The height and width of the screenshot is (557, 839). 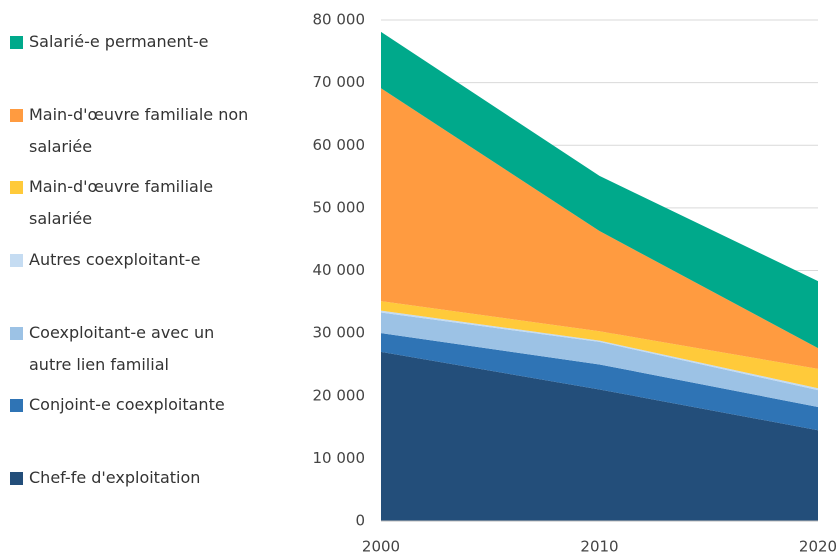 I want to click on legend-label: Main-d'œuvre familiale salariée, so click(x=121, y=202).